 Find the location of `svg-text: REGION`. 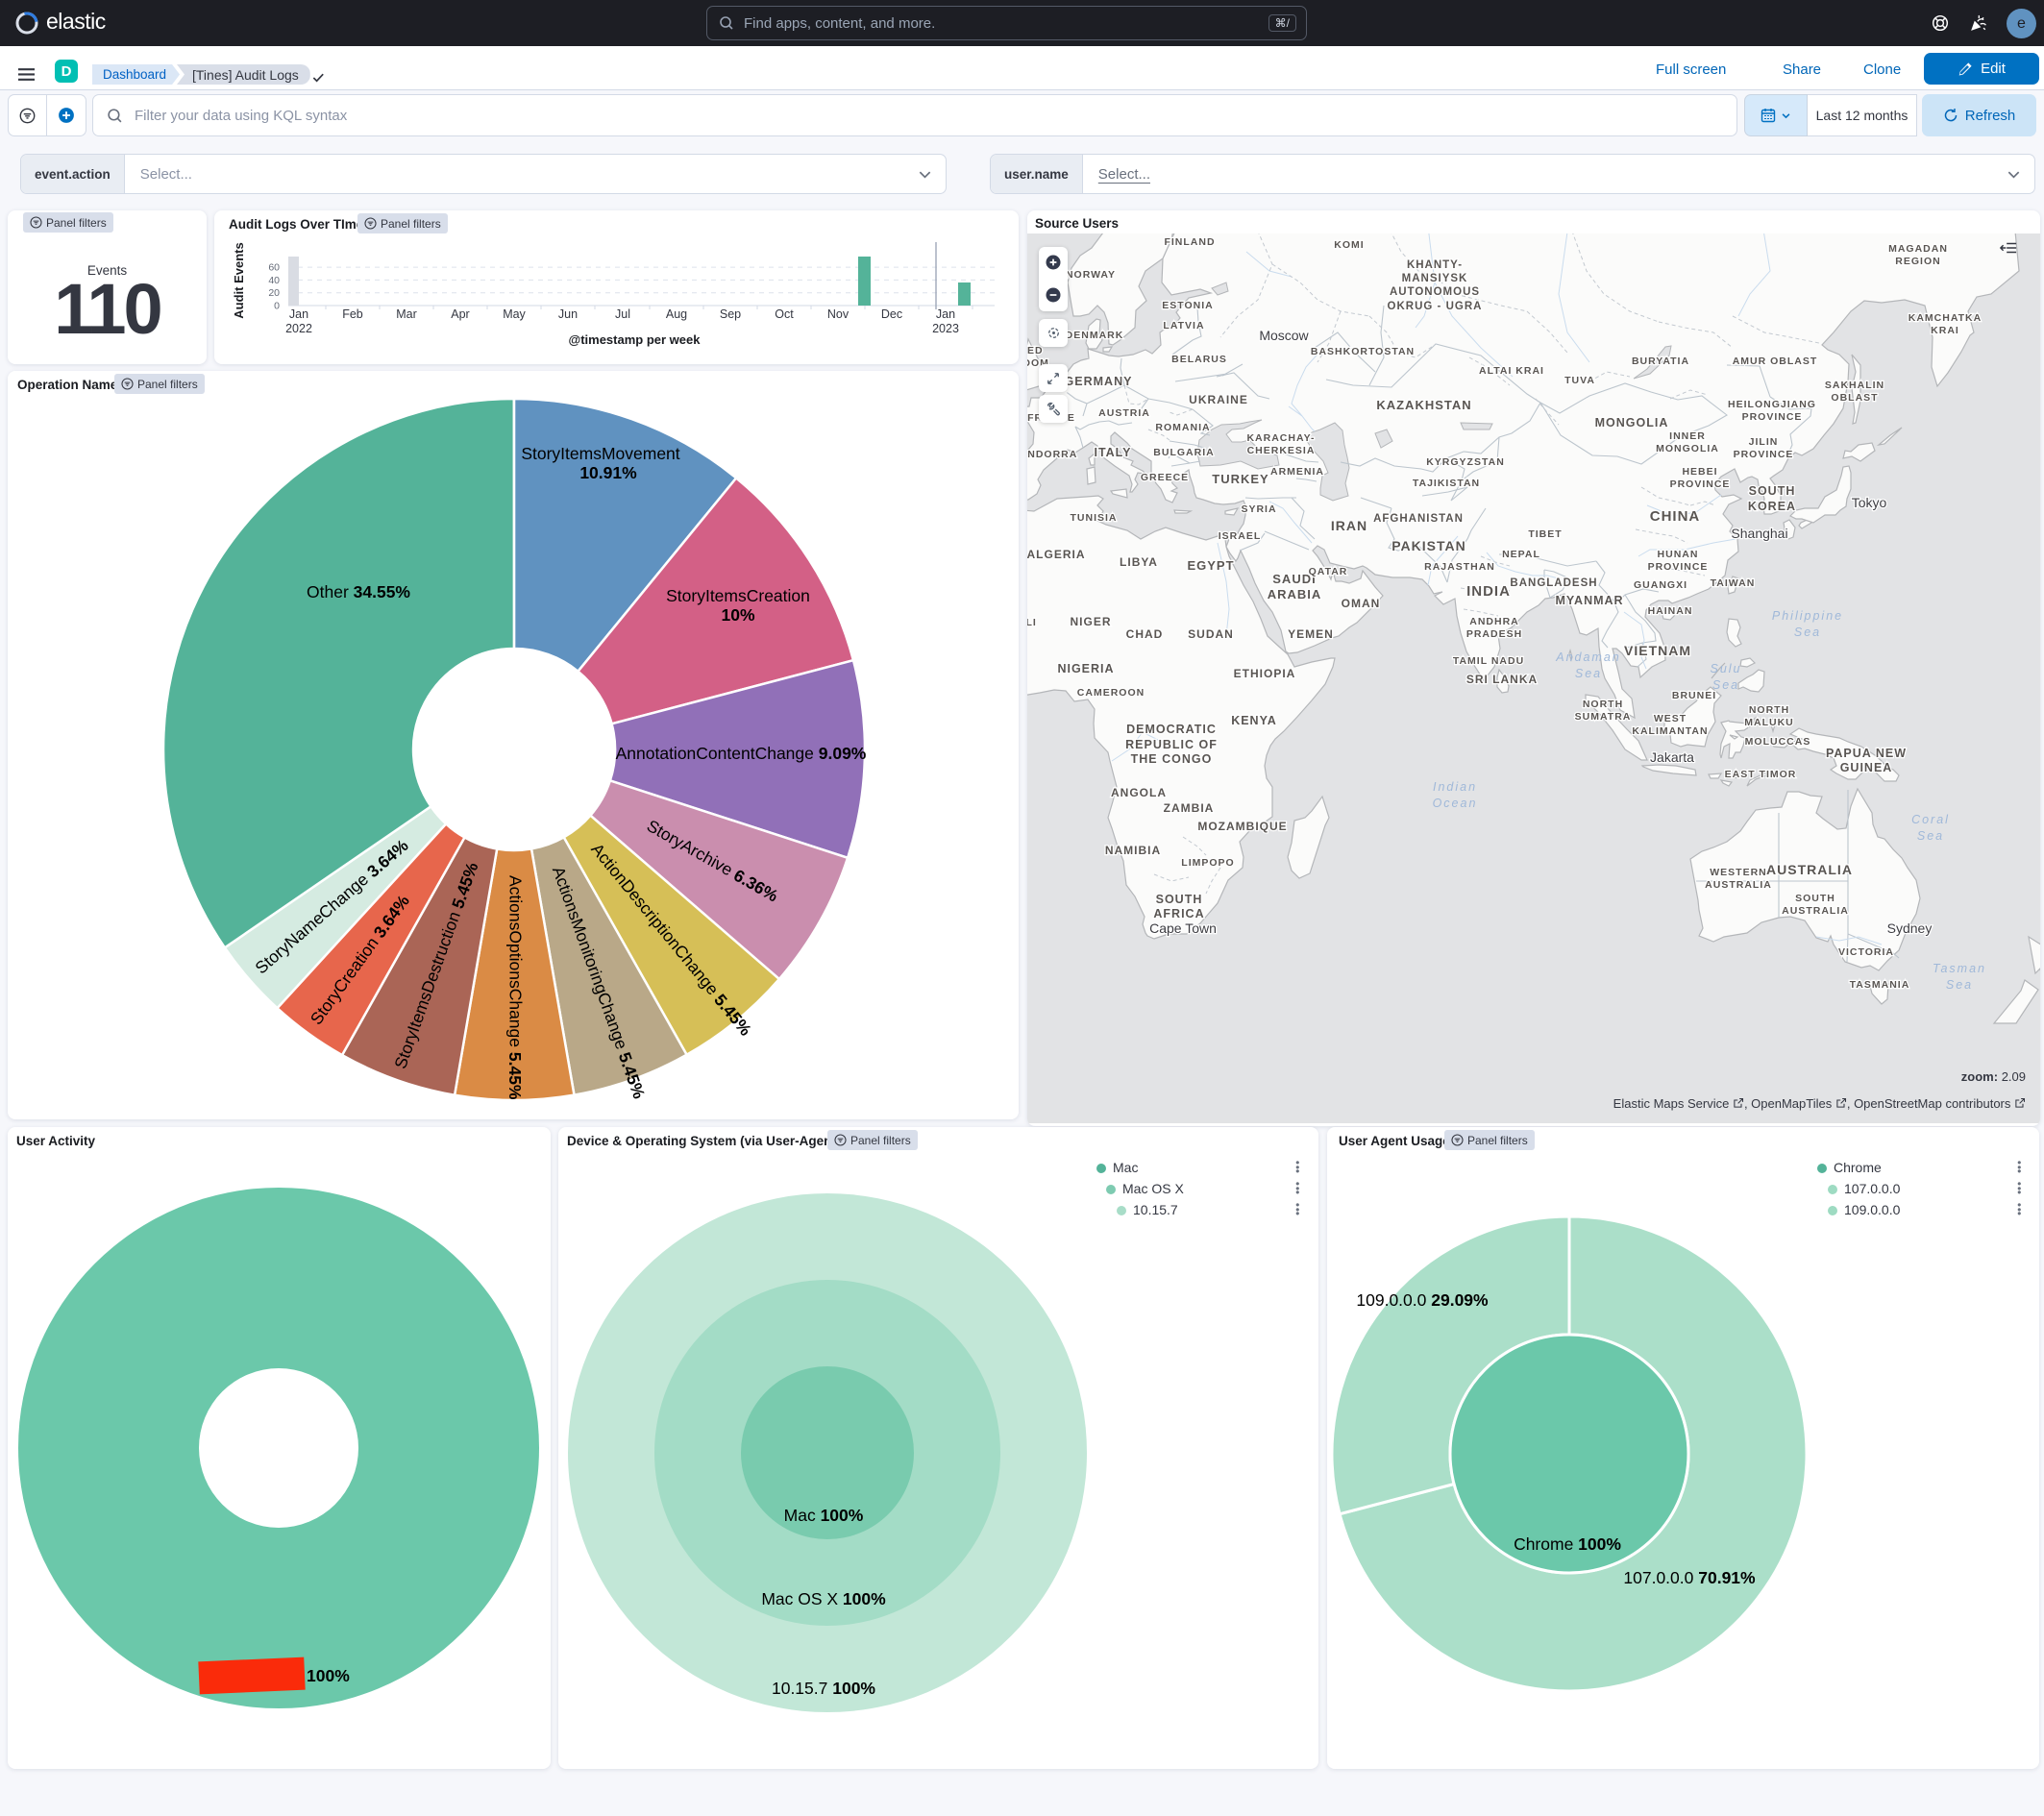

svg-text: REGION is located at coordinates (1917, 261).